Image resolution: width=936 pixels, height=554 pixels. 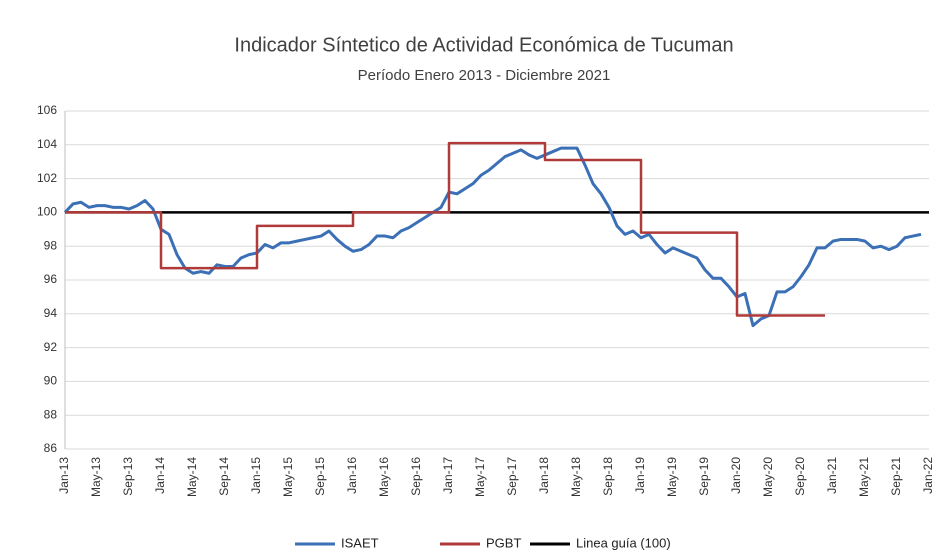 I want to click on x-tick-label: May-16, so click(x=384, y=477).